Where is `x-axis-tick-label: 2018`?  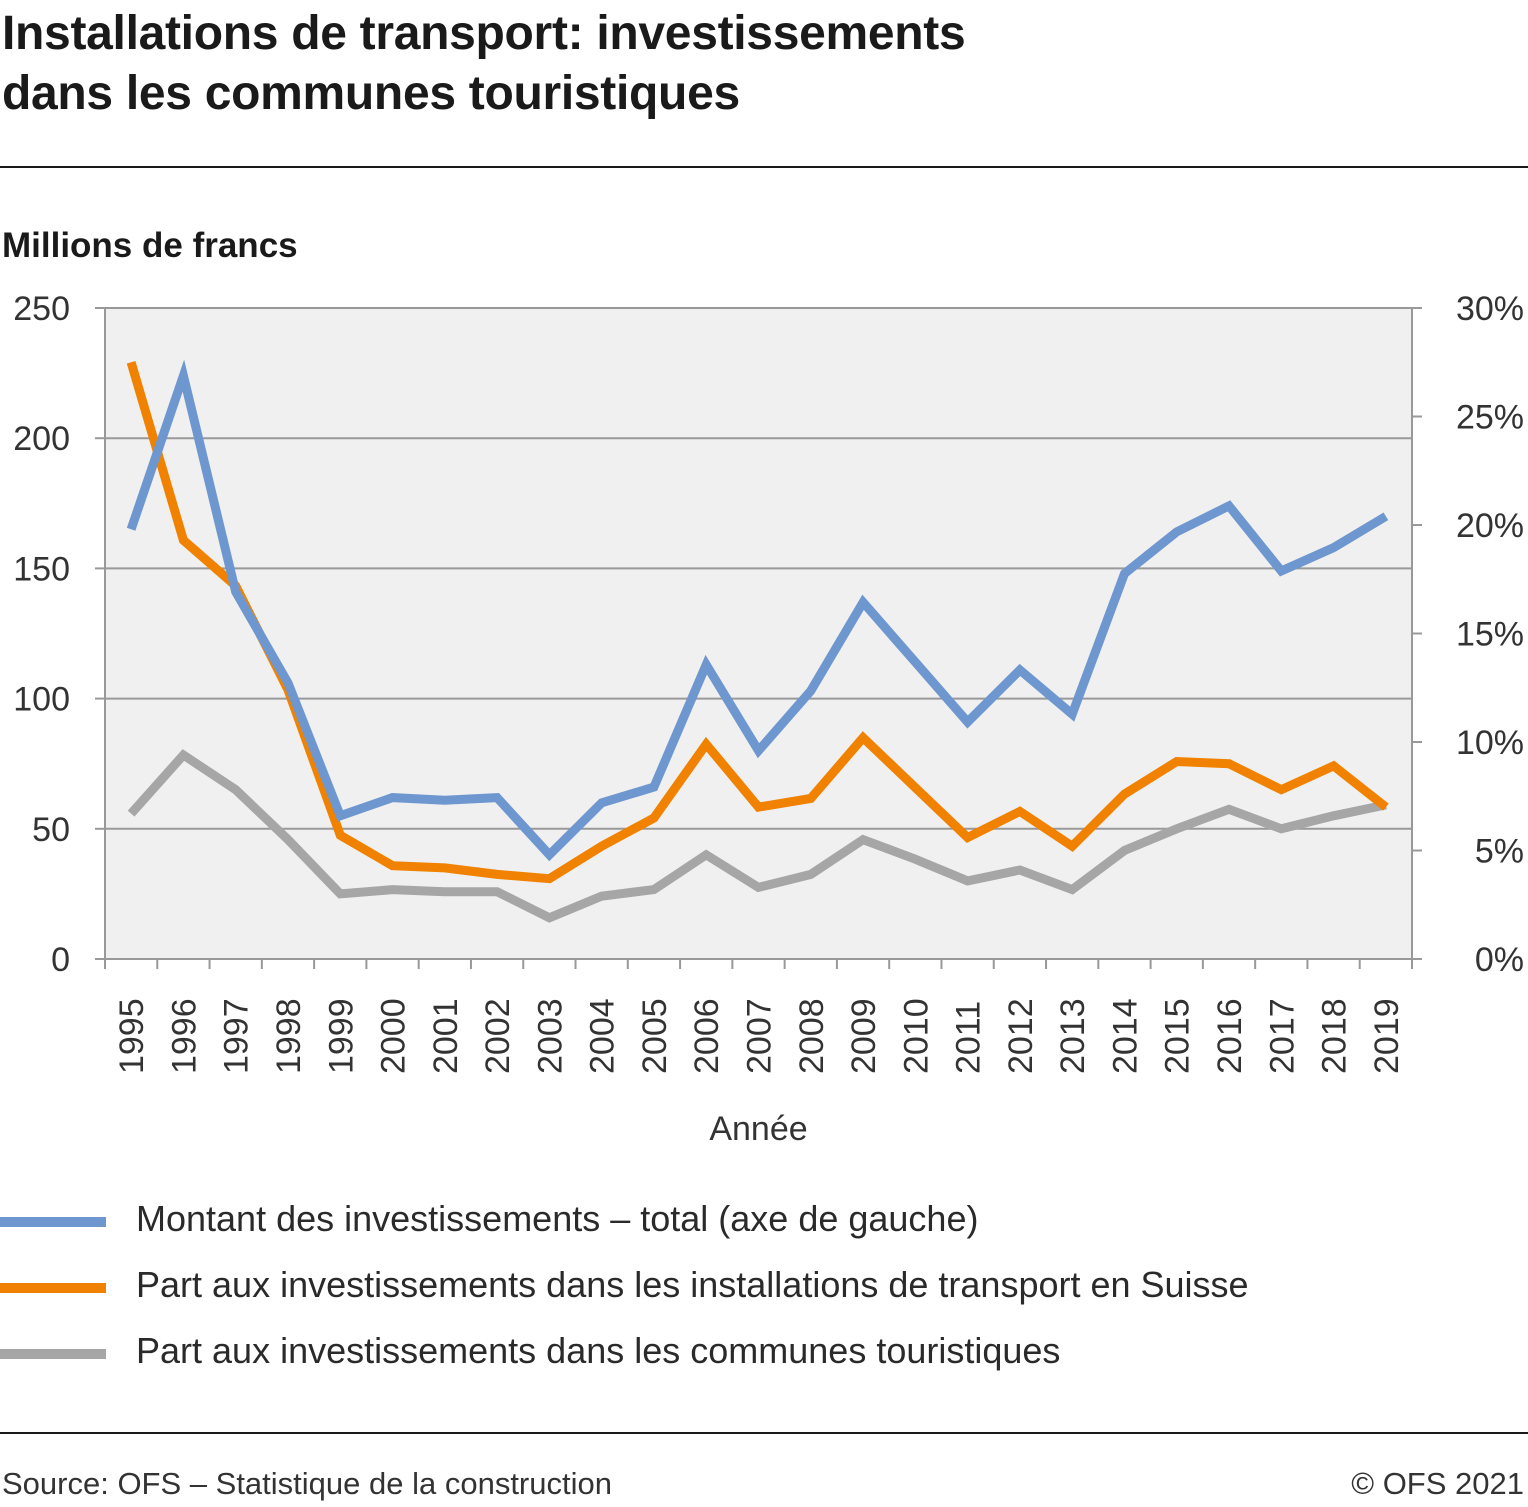
x-axis-tick-label: 2018 is located at coordinates (1335, 1036).